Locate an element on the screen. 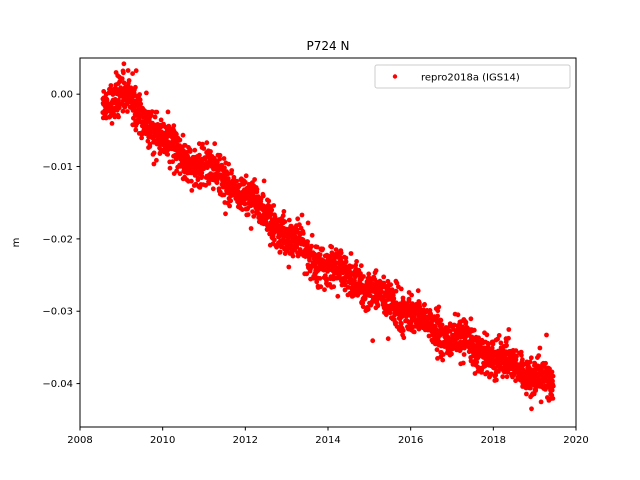 The height and width of the screenshot is (480, 640). y-tick-label: 0.00 is located at coordinates (62, 95).